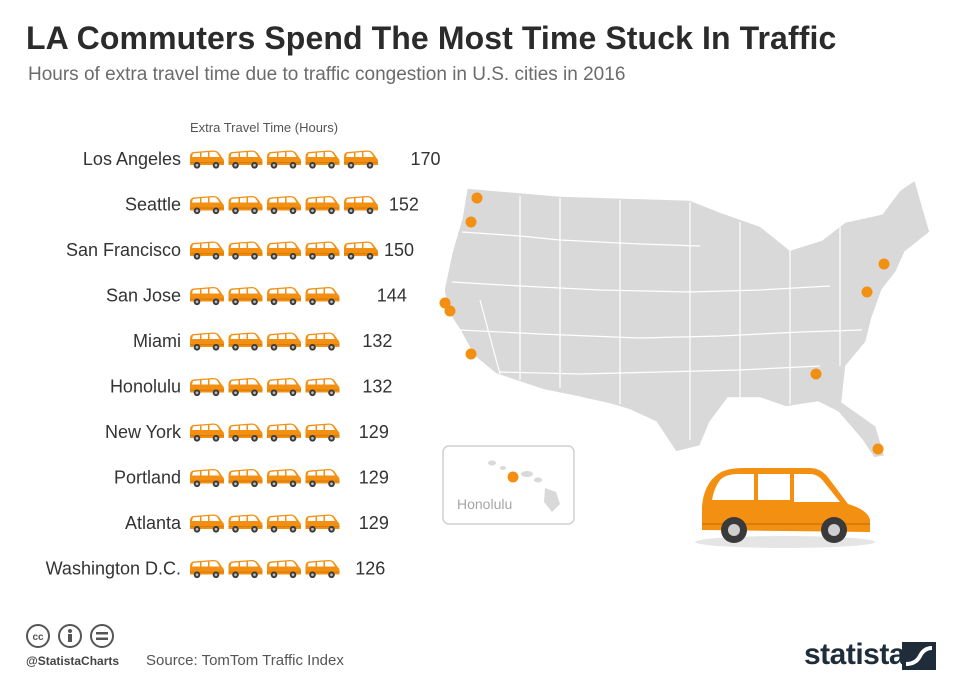  I want to click on value-label-portland: 129, so click(374, 478).